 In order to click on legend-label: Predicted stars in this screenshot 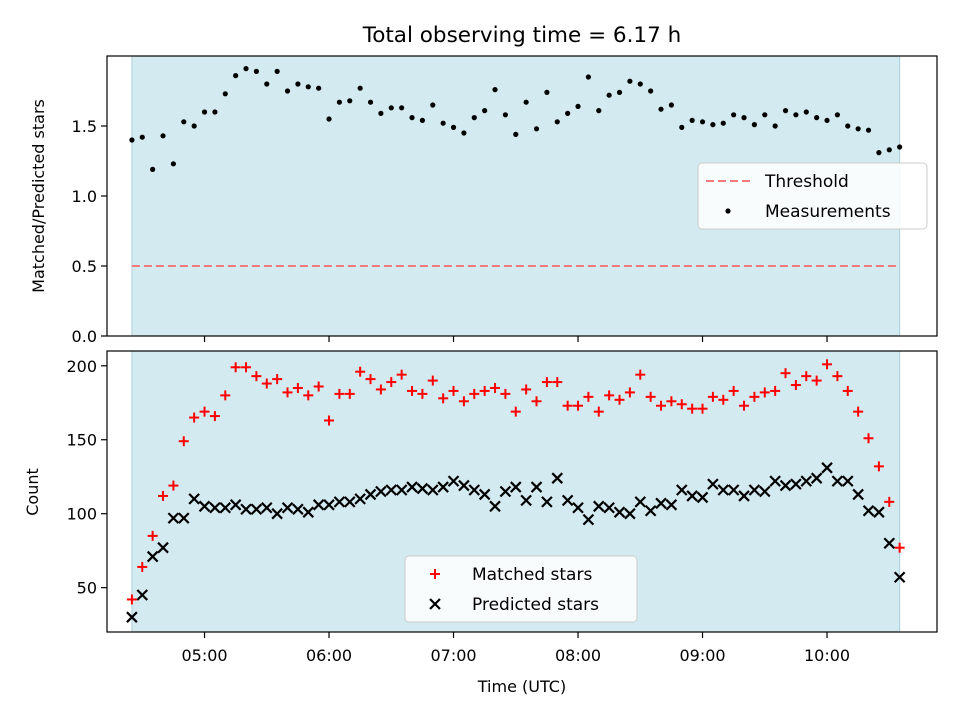, I will do `click(535, 605)`.